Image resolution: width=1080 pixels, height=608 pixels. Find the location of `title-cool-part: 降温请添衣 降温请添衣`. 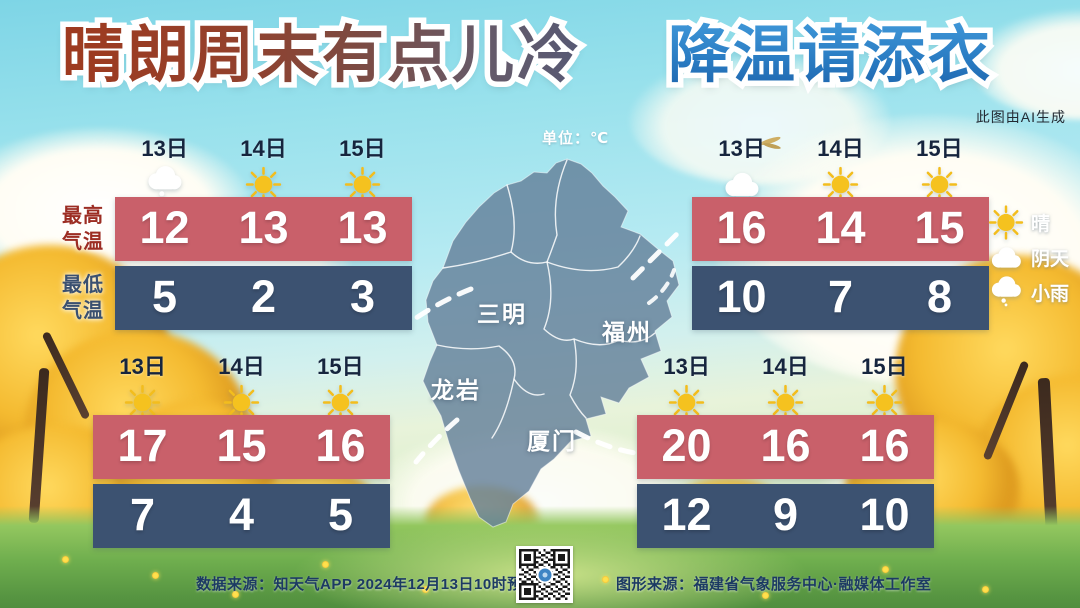

title-cool-part: 降温请添衣 降温请添衣 is located at coordinates (828, 55).